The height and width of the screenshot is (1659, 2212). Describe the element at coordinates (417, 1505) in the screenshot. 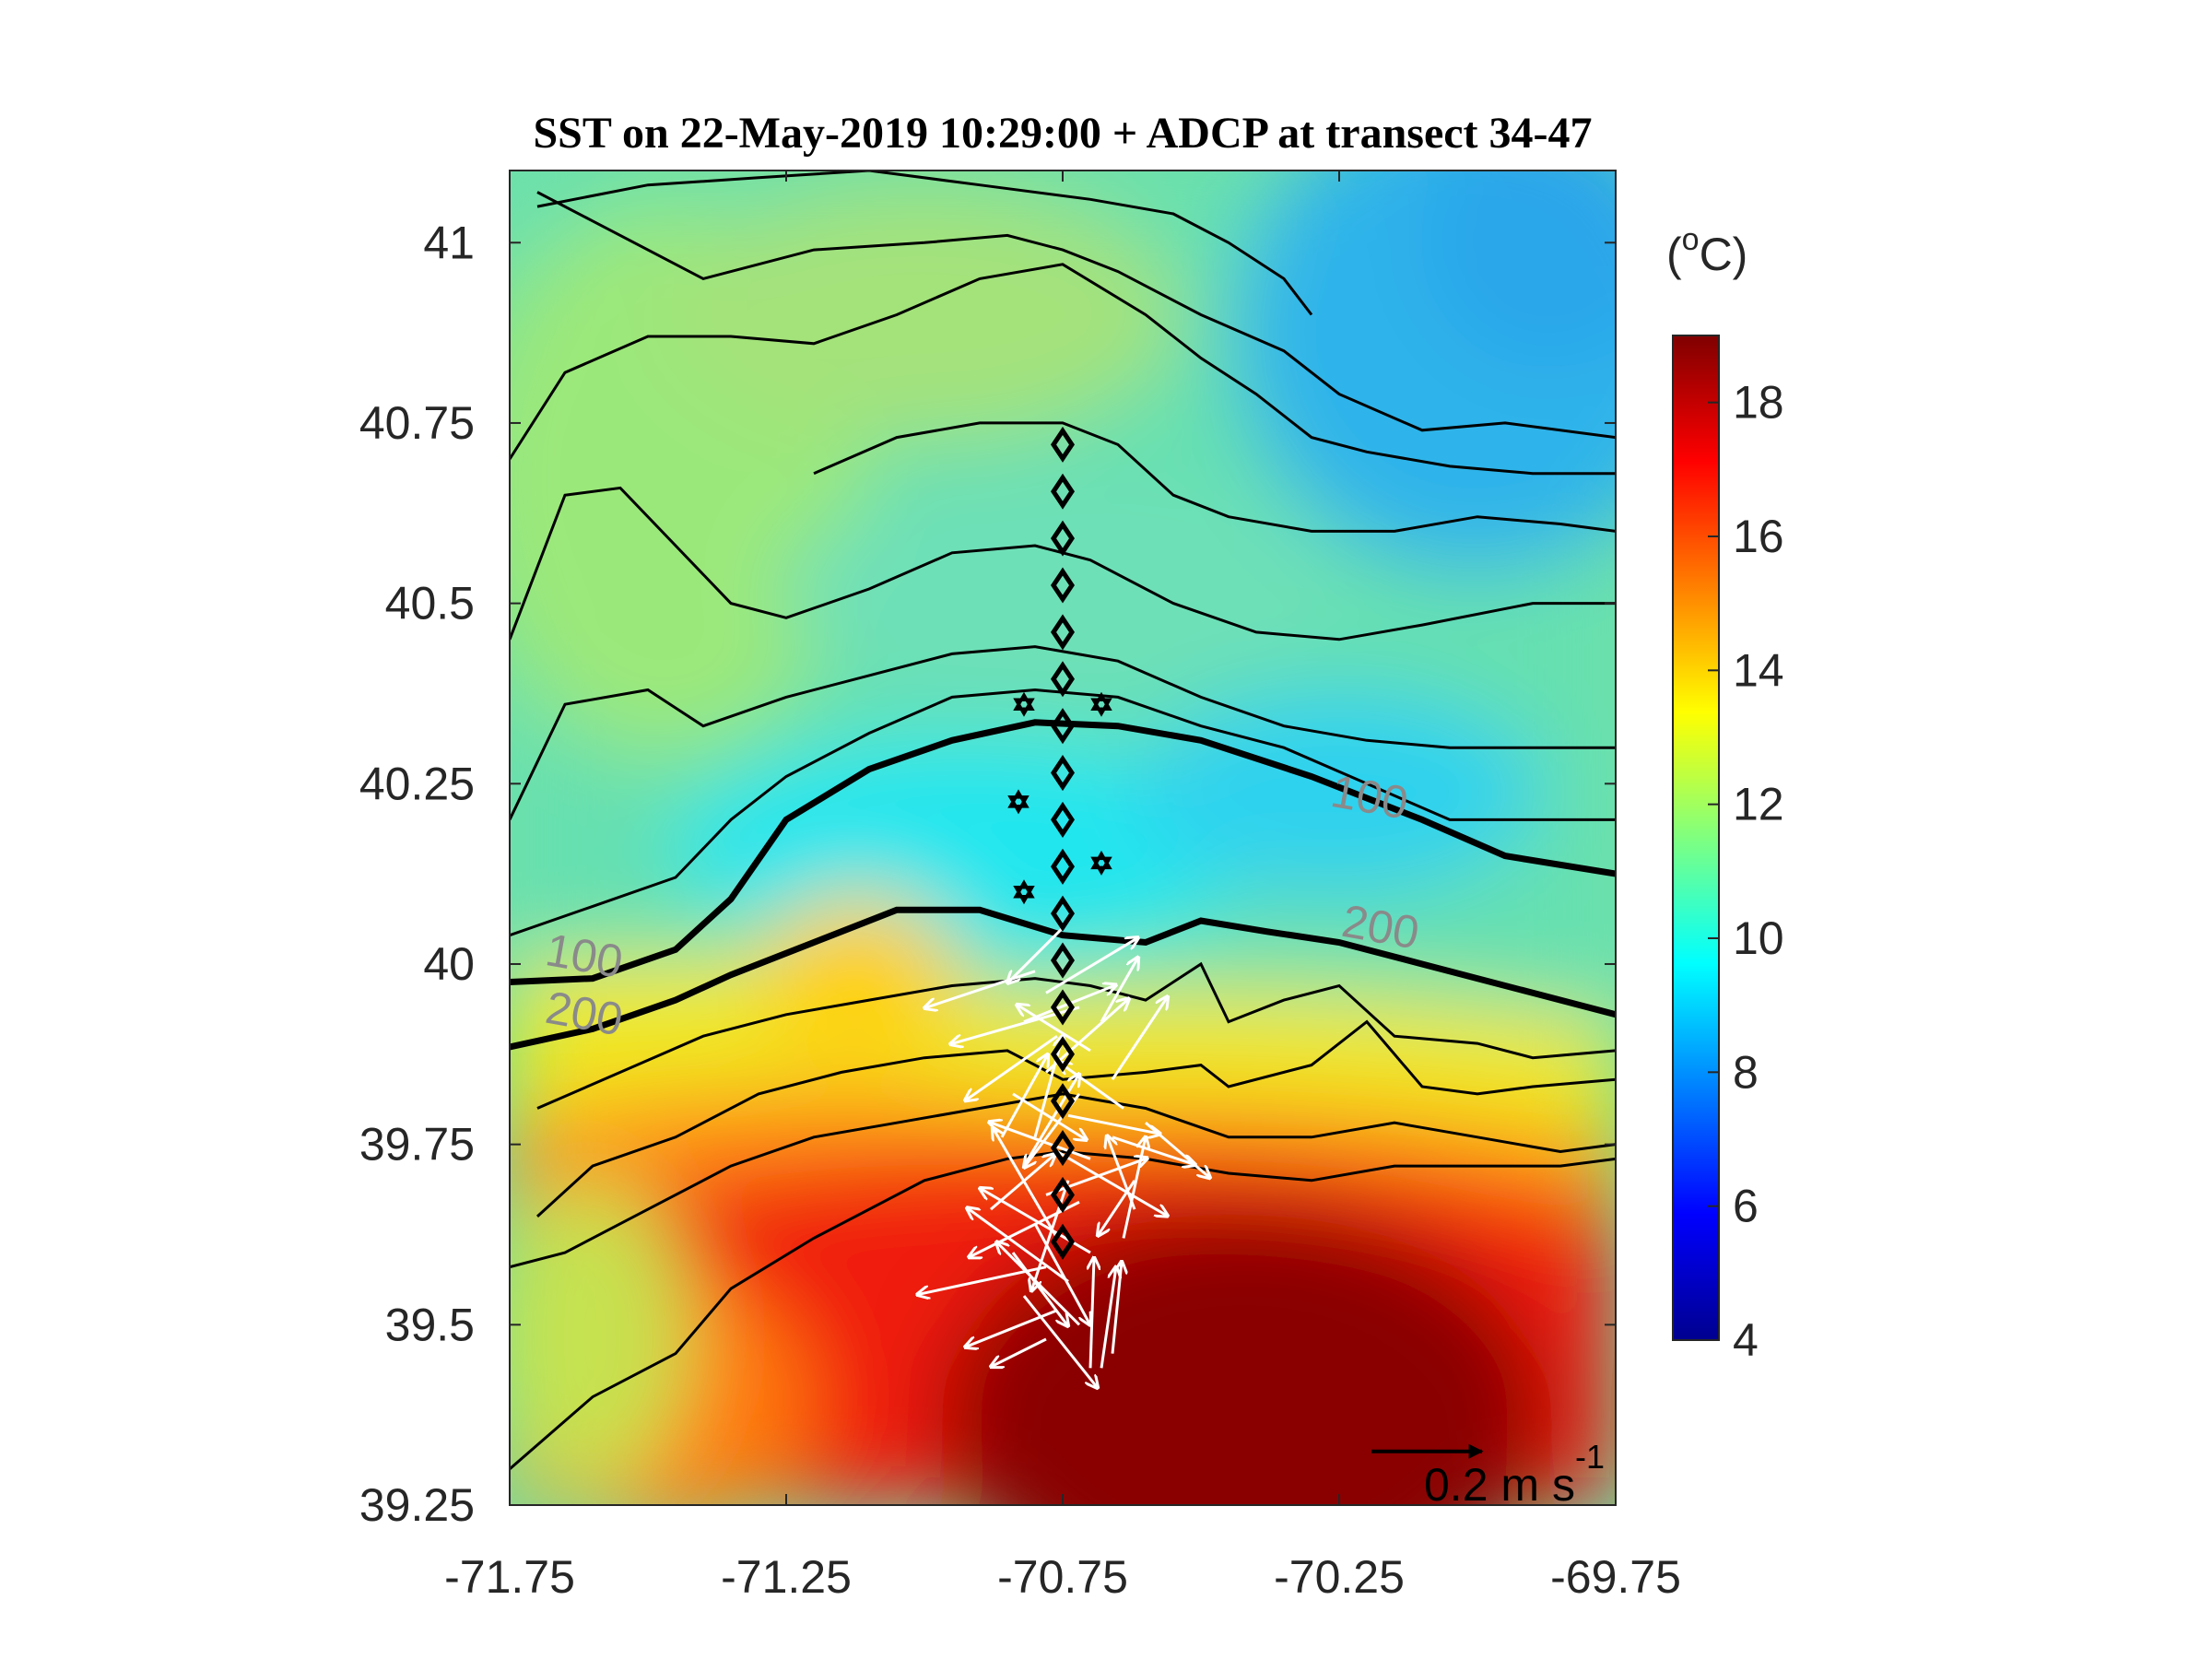

I see `y-tick-label: 39.25` at that location.